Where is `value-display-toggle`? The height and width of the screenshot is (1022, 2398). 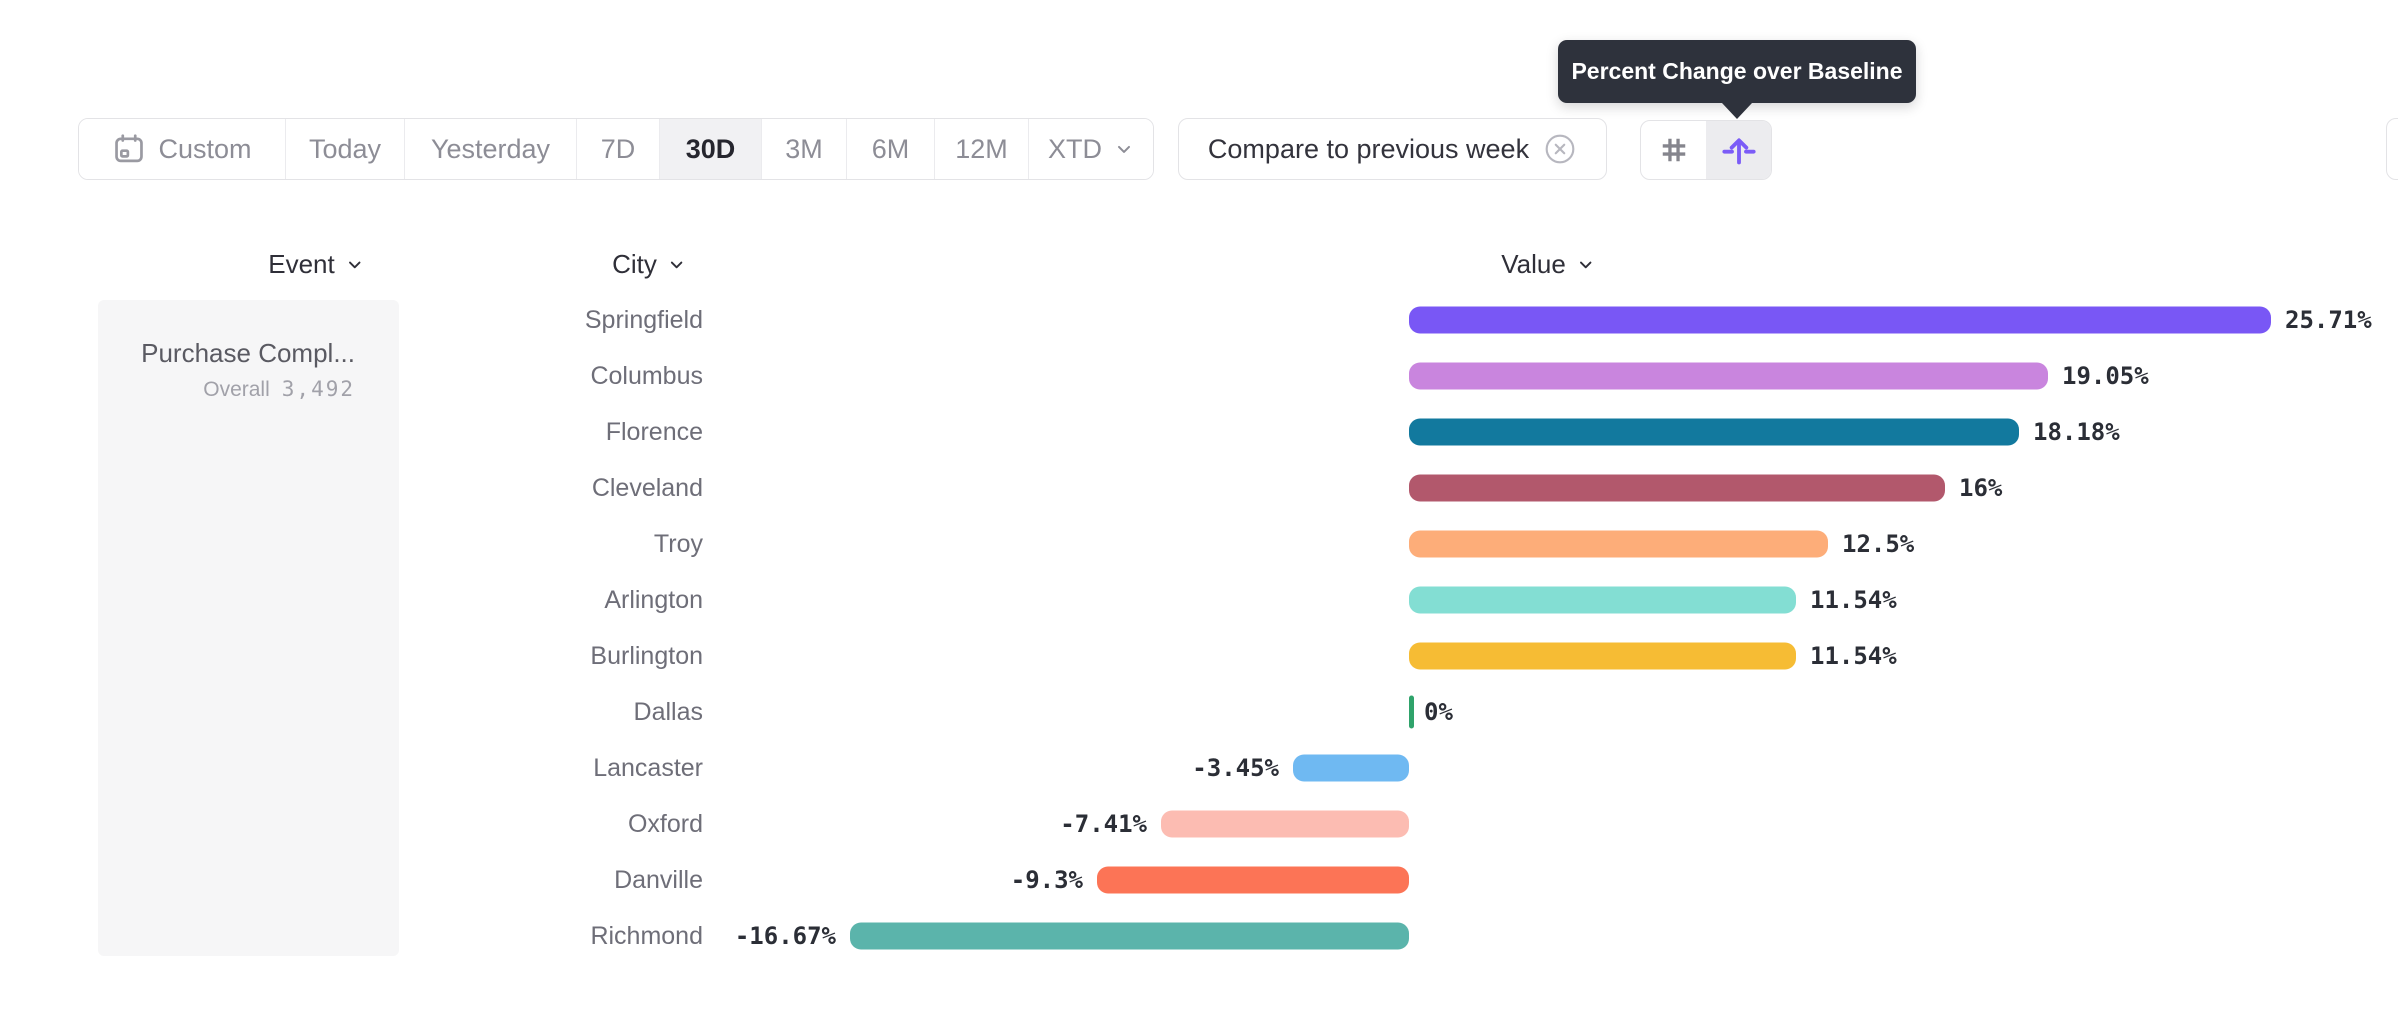 value-display-toggle is located at coordinates (1706, 150).